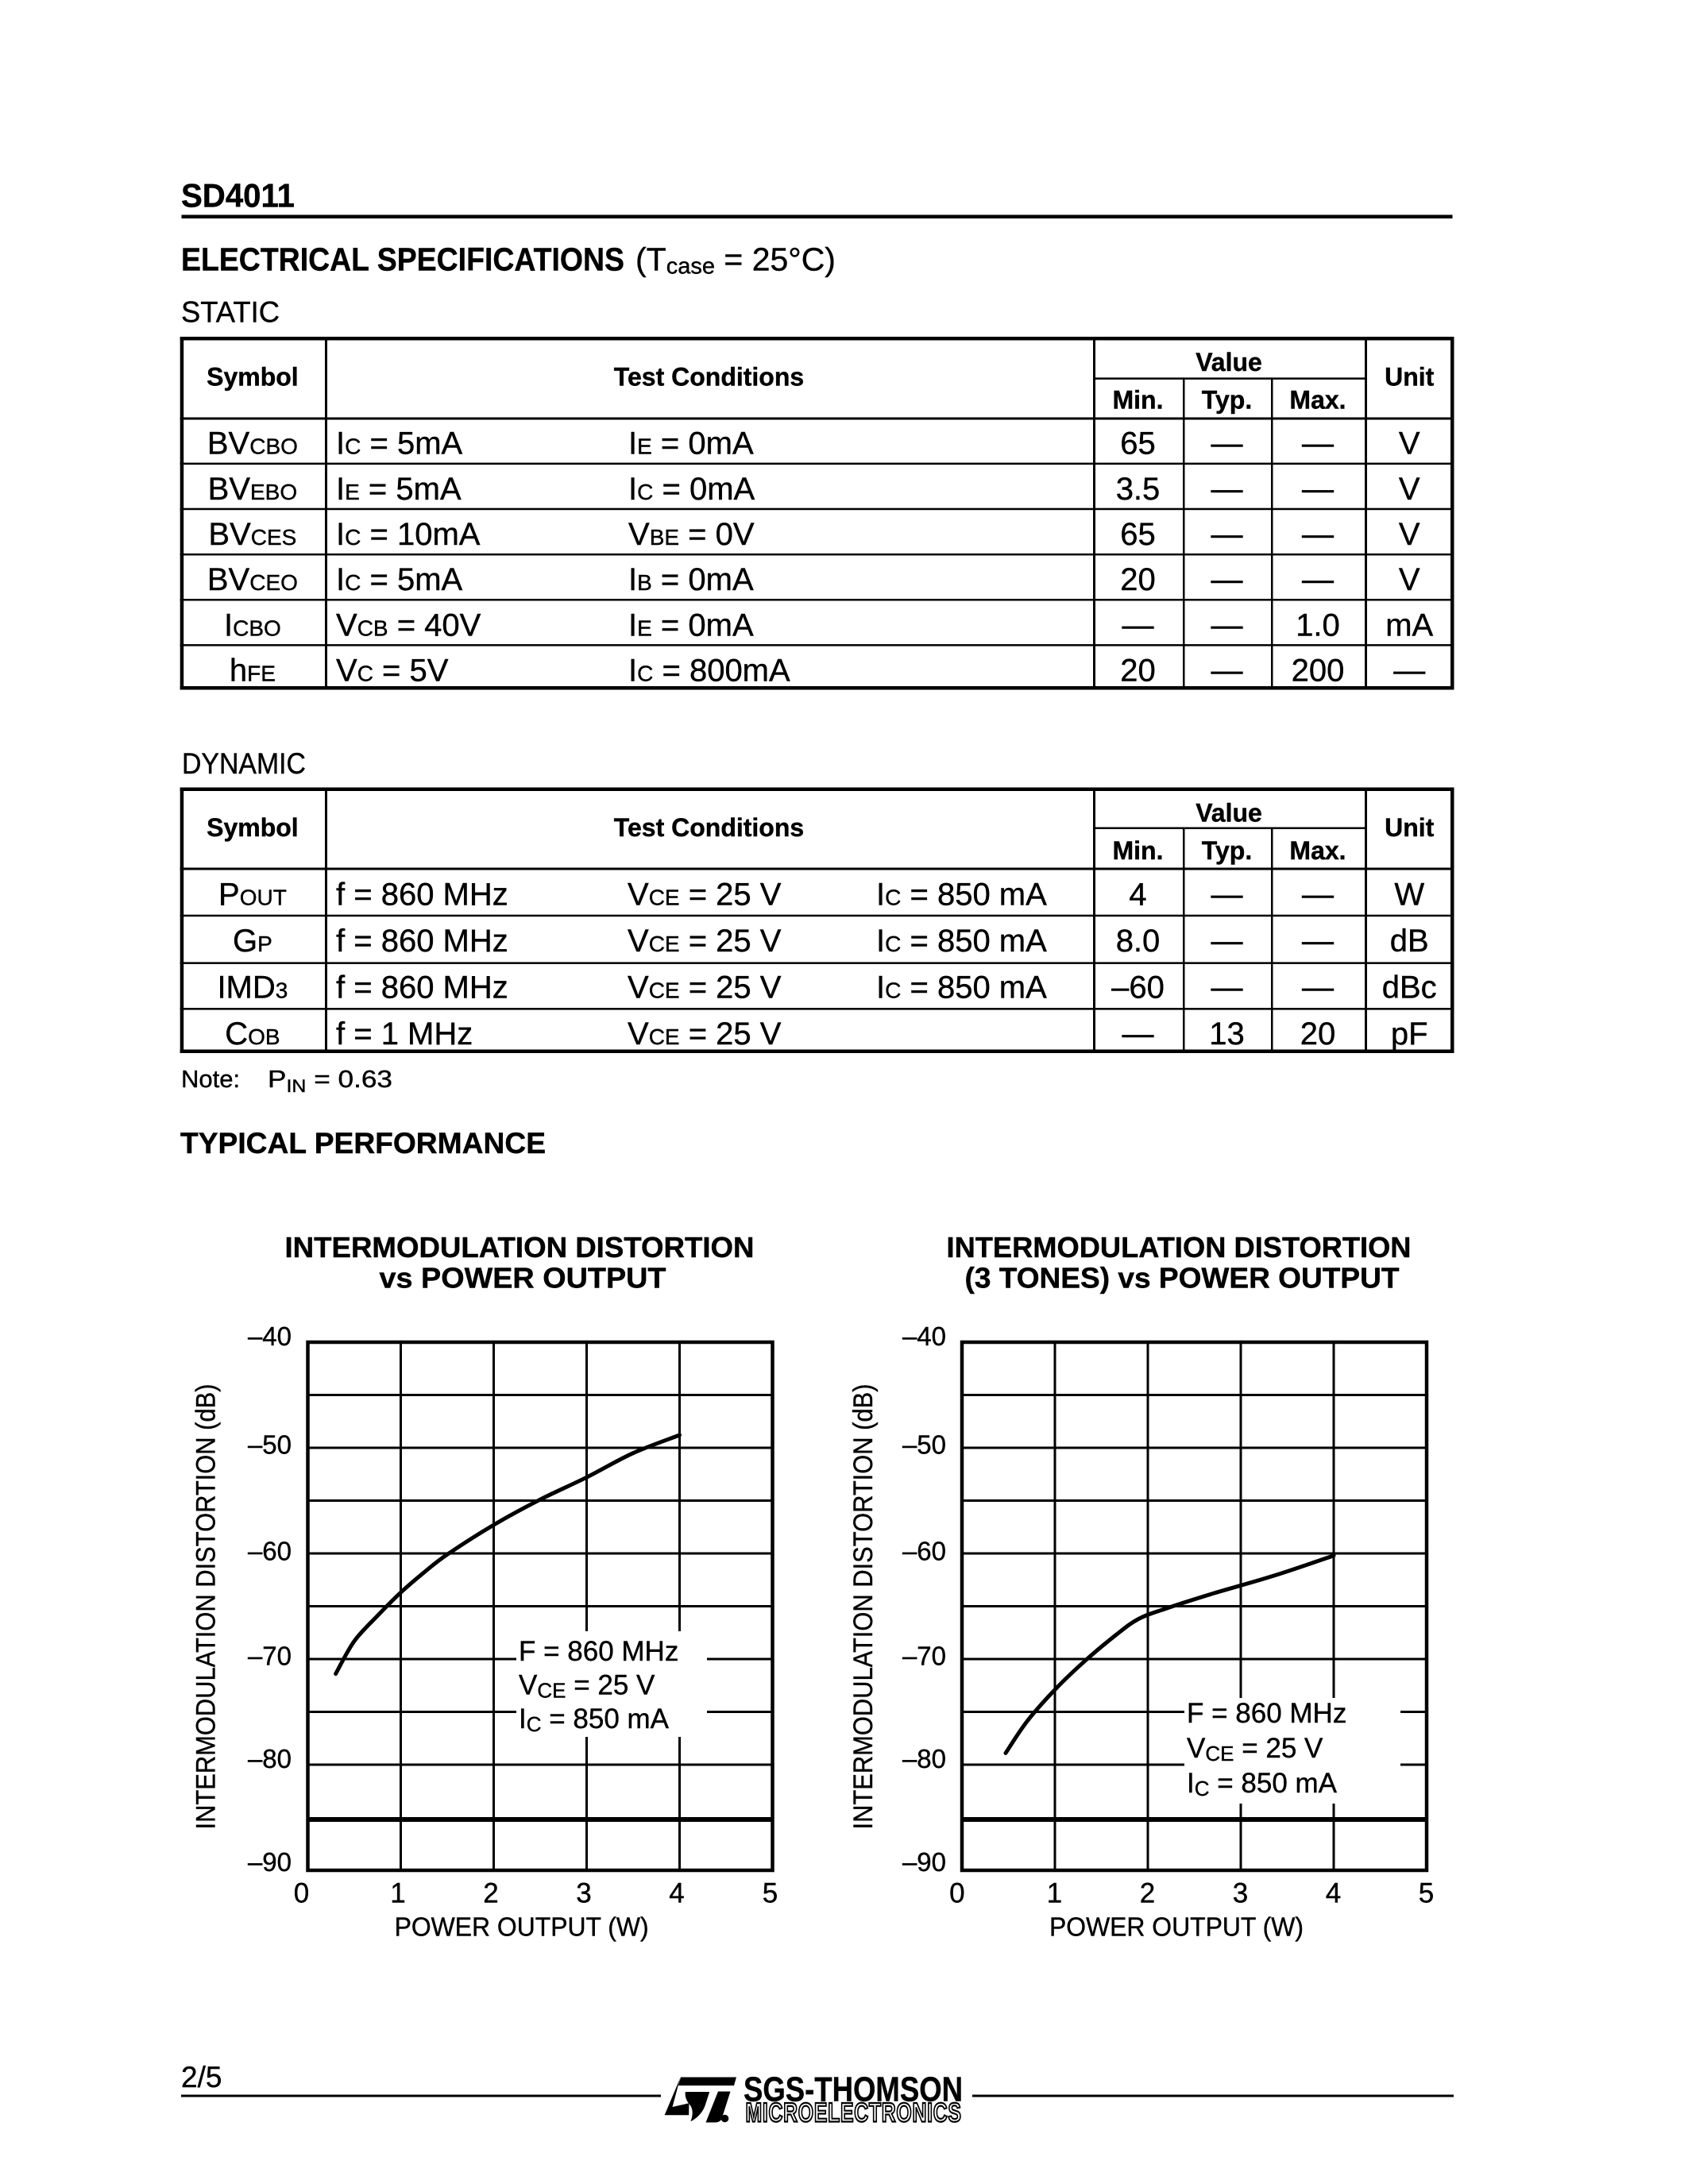  Describe the element at coordinates (1409, 1034) in the screenshot. I see `svg-text: pF` at that location.